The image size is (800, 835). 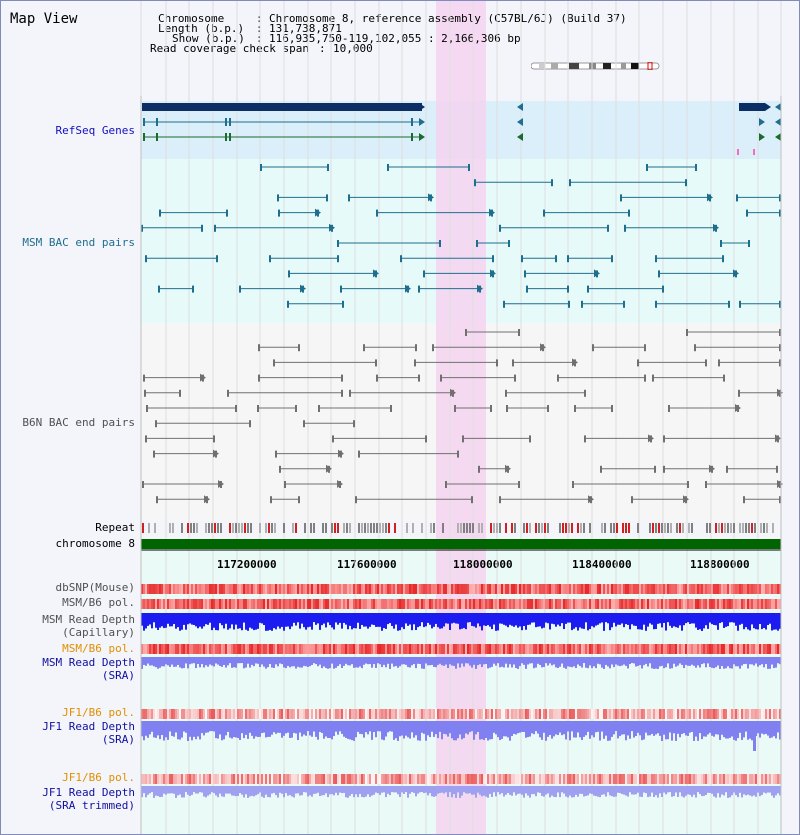 I want to click on track-label-repeat: Repeat, so click(x=115, y=527).